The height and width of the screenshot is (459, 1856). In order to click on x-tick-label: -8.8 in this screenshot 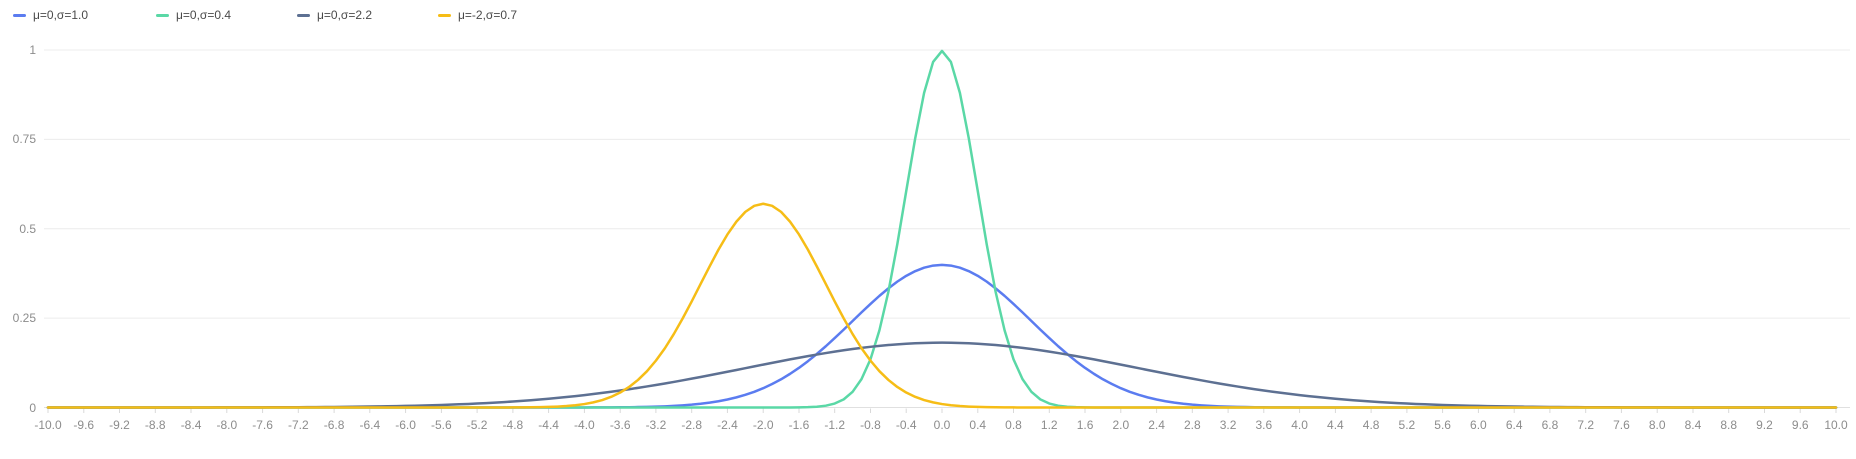, I will do `click(155, 425)`.